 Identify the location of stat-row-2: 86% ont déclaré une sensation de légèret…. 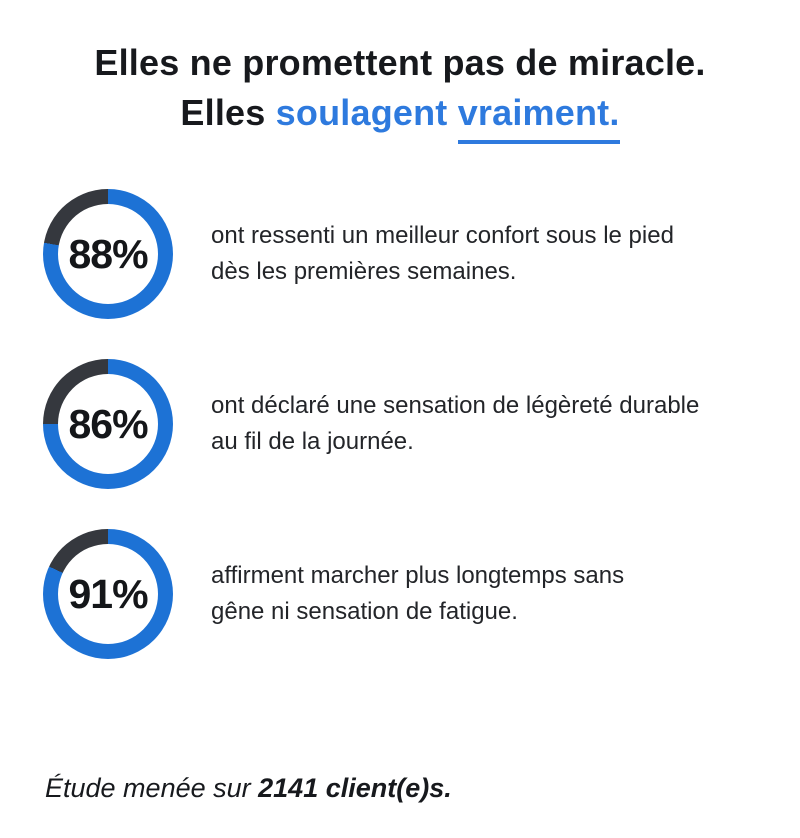
(421, 424).